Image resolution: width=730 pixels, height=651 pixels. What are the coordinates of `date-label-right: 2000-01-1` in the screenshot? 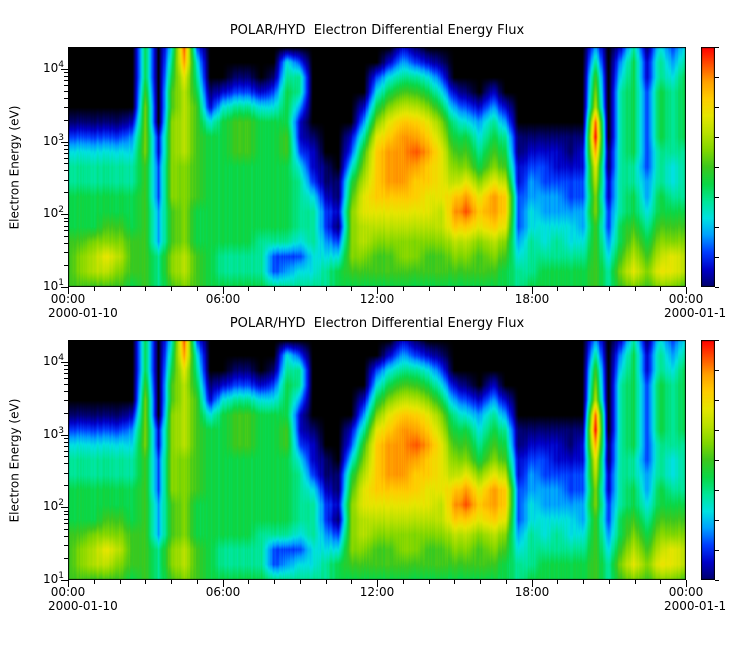 It's located at (695, 606).